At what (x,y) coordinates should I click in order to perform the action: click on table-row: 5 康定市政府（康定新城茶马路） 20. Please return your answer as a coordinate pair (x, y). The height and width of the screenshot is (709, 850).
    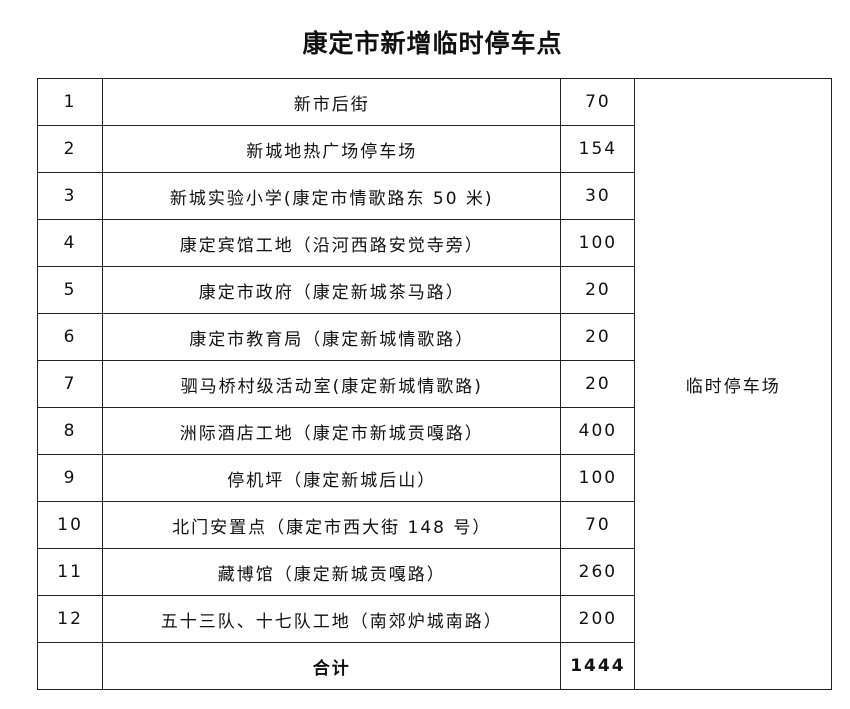
    Looking at the image, I should click on (434, 290).